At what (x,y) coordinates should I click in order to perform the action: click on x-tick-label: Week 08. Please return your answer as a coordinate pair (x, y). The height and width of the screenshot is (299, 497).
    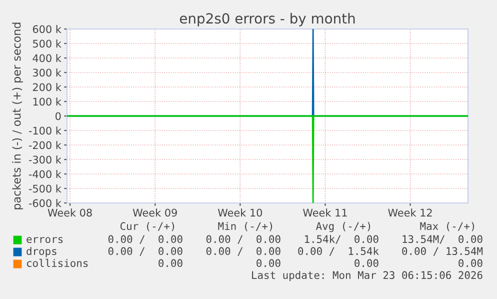
    Looking at the image, I should click on (70, 212).